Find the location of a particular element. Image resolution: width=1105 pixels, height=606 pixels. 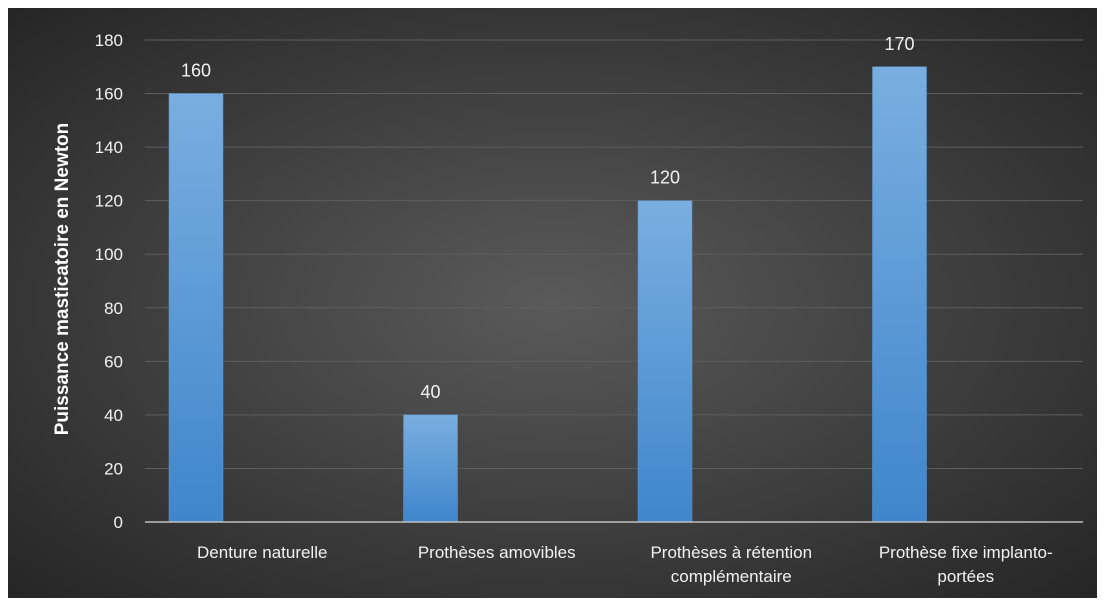

data-label: 160 is located at coordinates (196, 71).